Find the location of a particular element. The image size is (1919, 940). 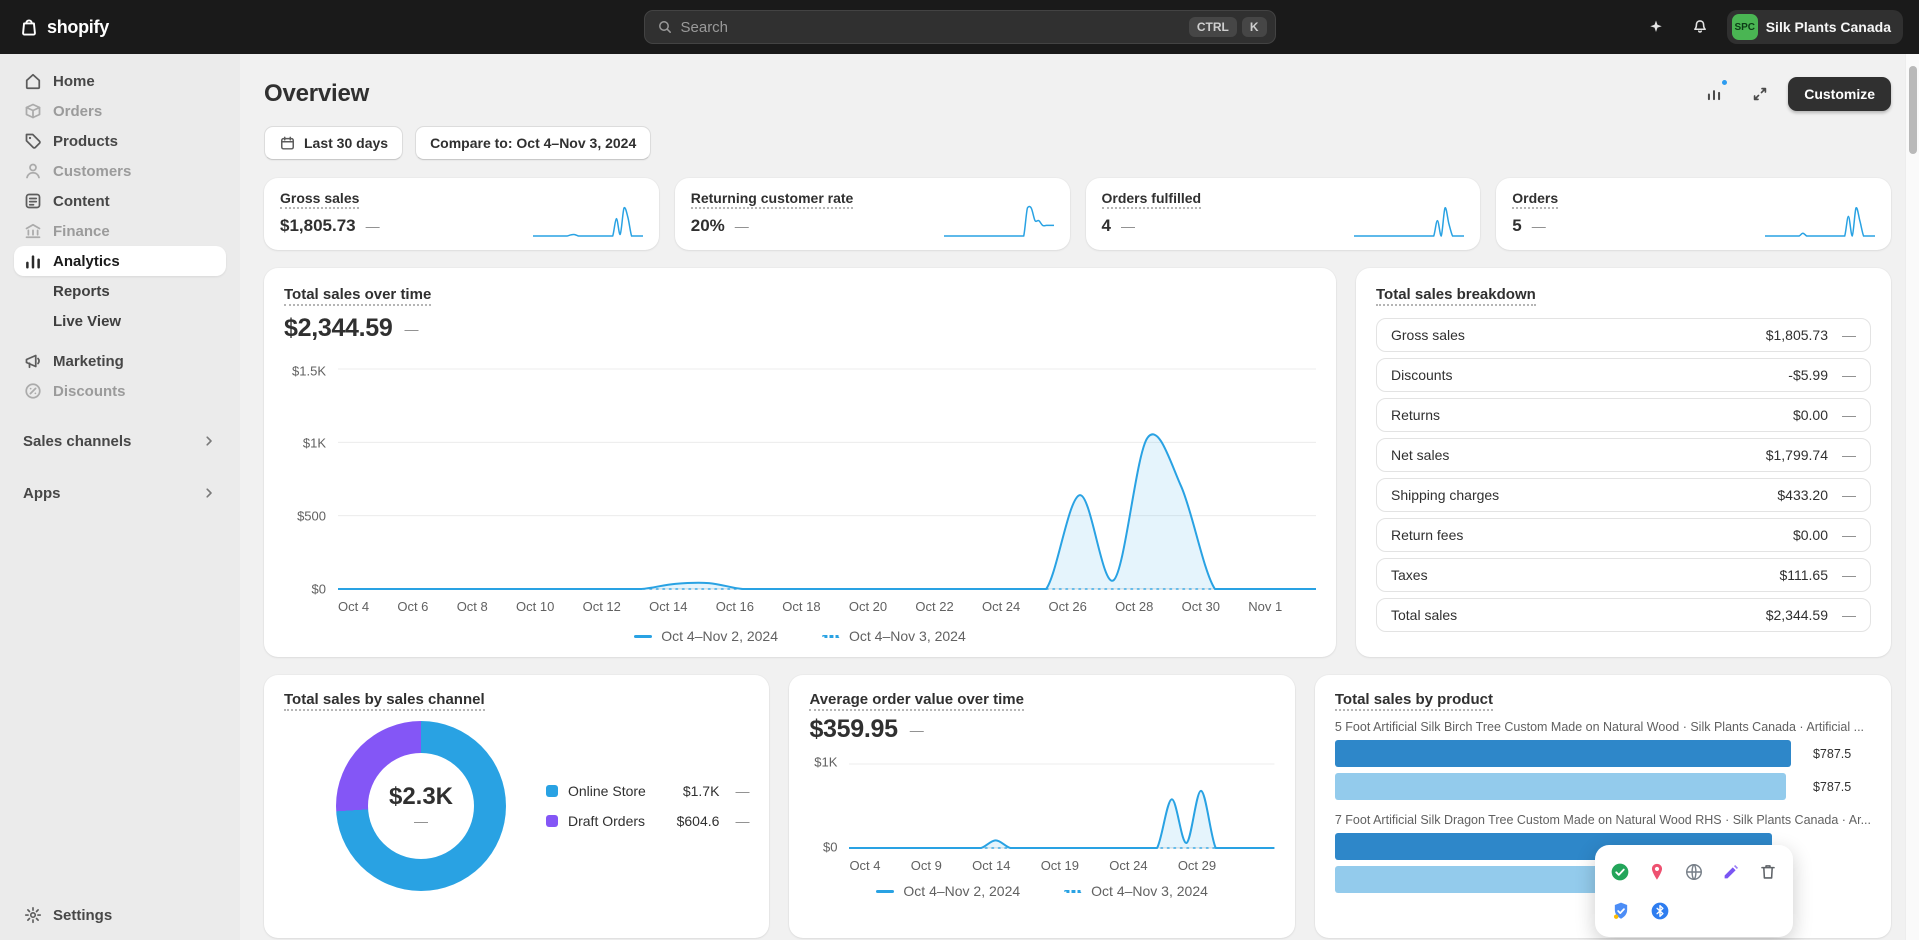

sidebar-item-label: Analytics is located at coordinates (86, 261).